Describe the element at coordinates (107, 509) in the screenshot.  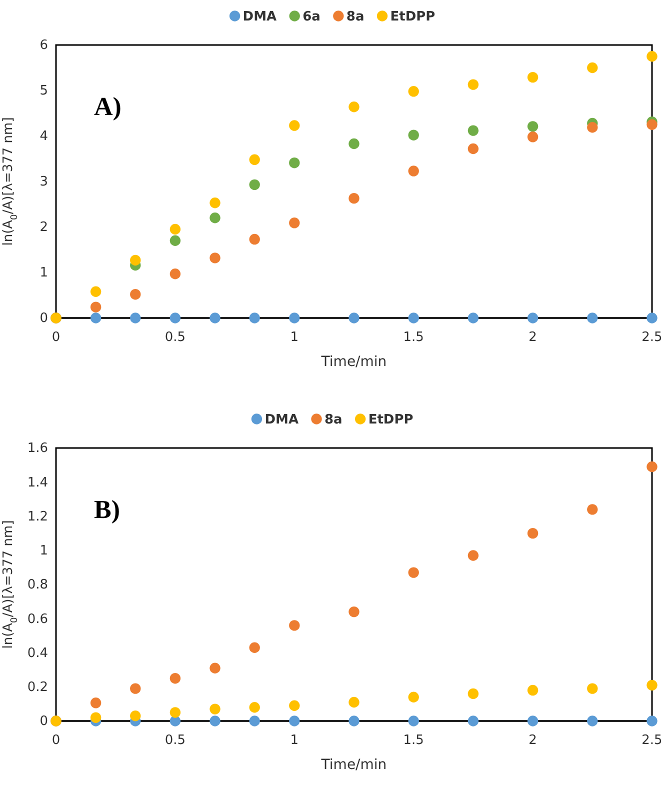
I see `annotation: B)` at that location.